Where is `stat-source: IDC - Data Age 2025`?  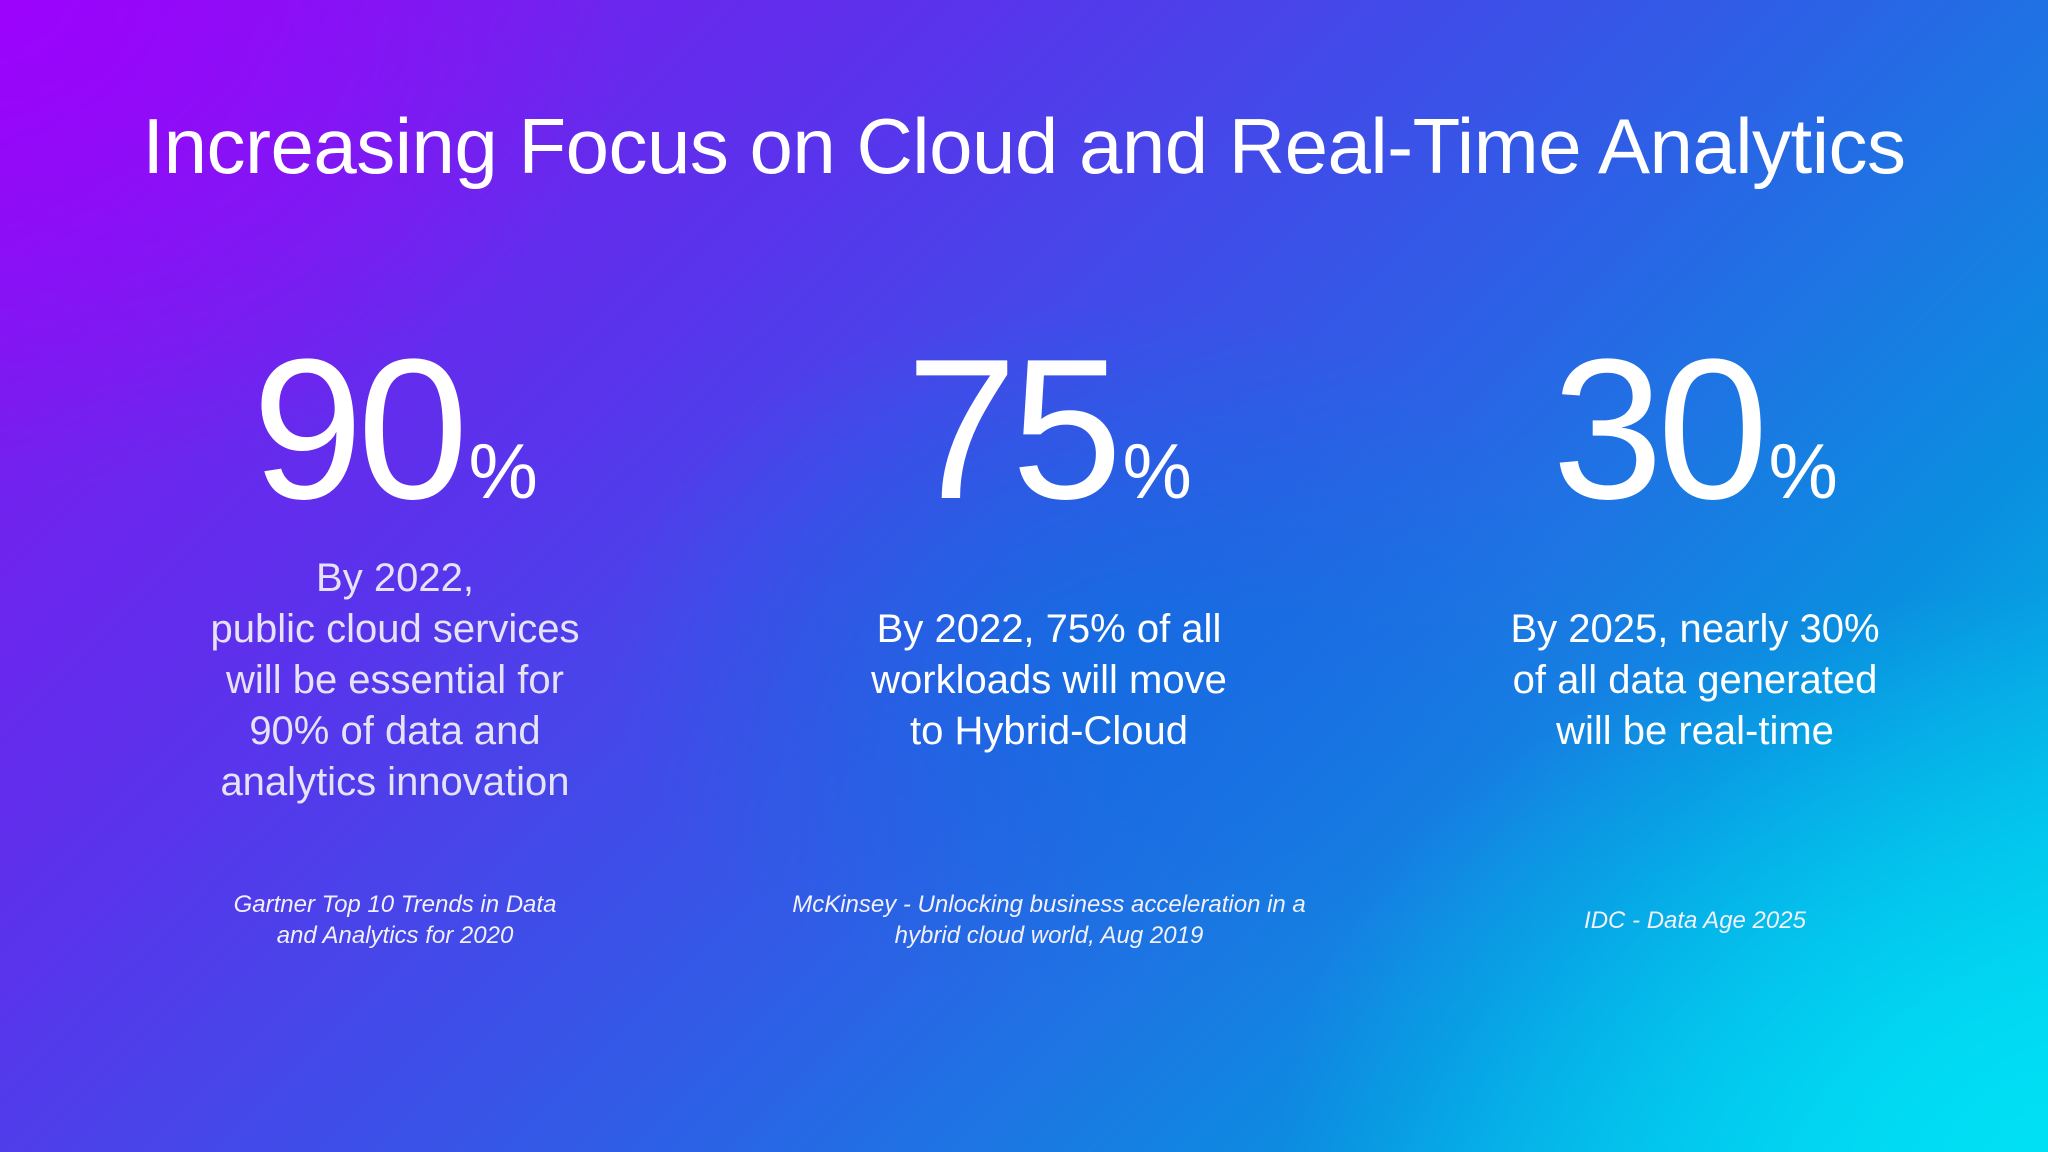 stat-source: IDC - Data Age 2025 is located at coordinates (1695, 920).